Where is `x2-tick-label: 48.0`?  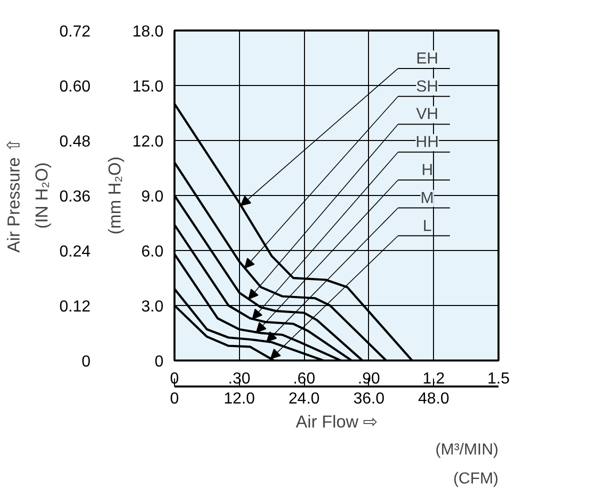 x2-tick-label: 48.0 is located at coordinates (434, 399).